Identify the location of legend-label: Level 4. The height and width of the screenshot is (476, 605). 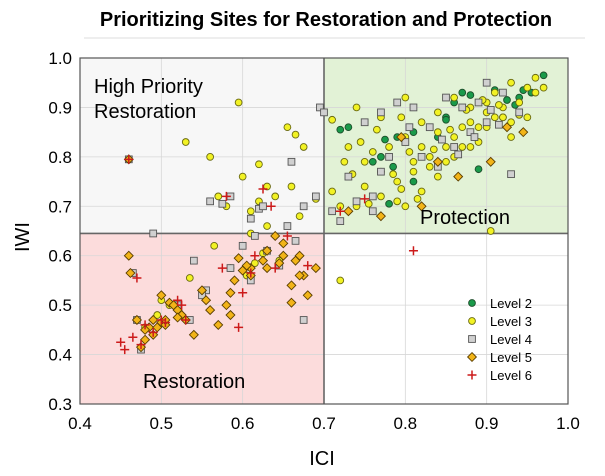
(511, 339).